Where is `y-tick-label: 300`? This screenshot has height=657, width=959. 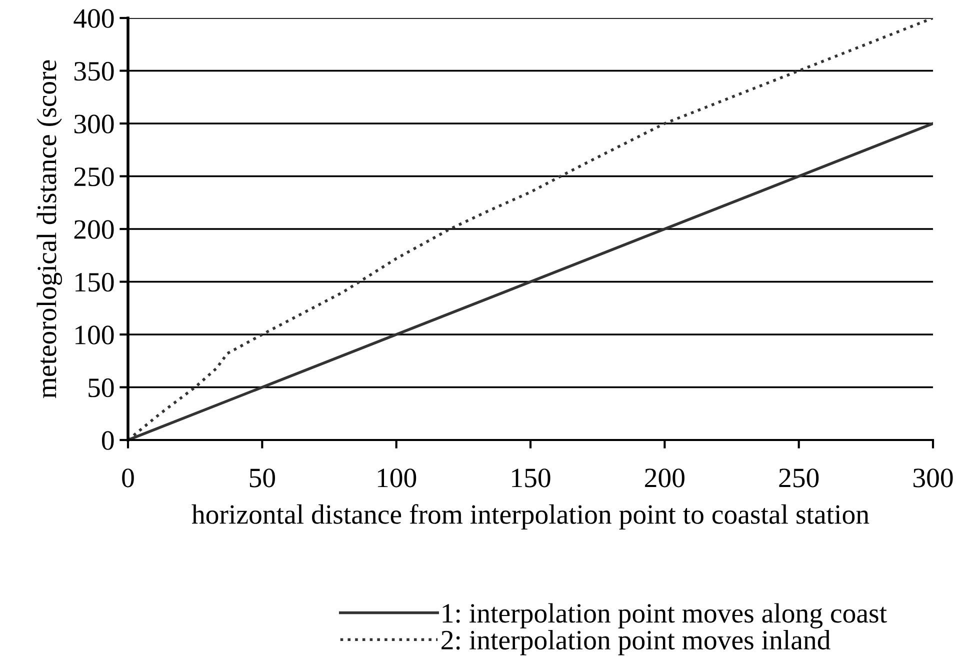 y-tick-label: 300 is located at coordinates (94, 124).